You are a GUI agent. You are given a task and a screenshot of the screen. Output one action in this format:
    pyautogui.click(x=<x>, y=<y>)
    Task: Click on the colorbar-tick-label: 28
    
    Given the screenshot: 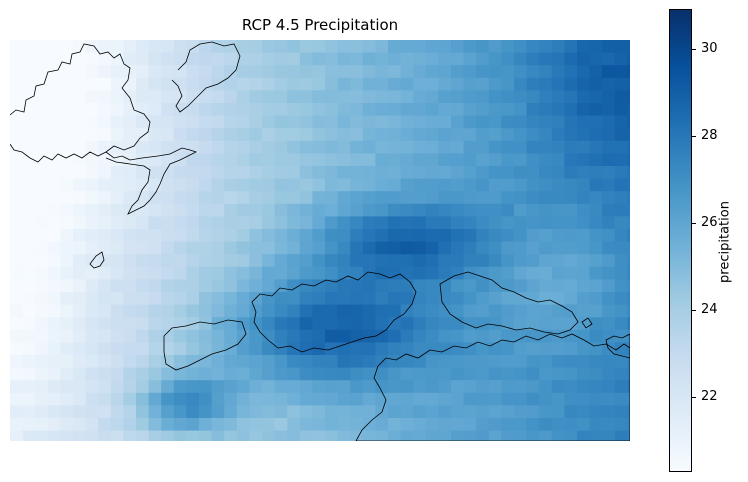 What is the action you would take?
    pyautogui.click(x=709, y=136)
    